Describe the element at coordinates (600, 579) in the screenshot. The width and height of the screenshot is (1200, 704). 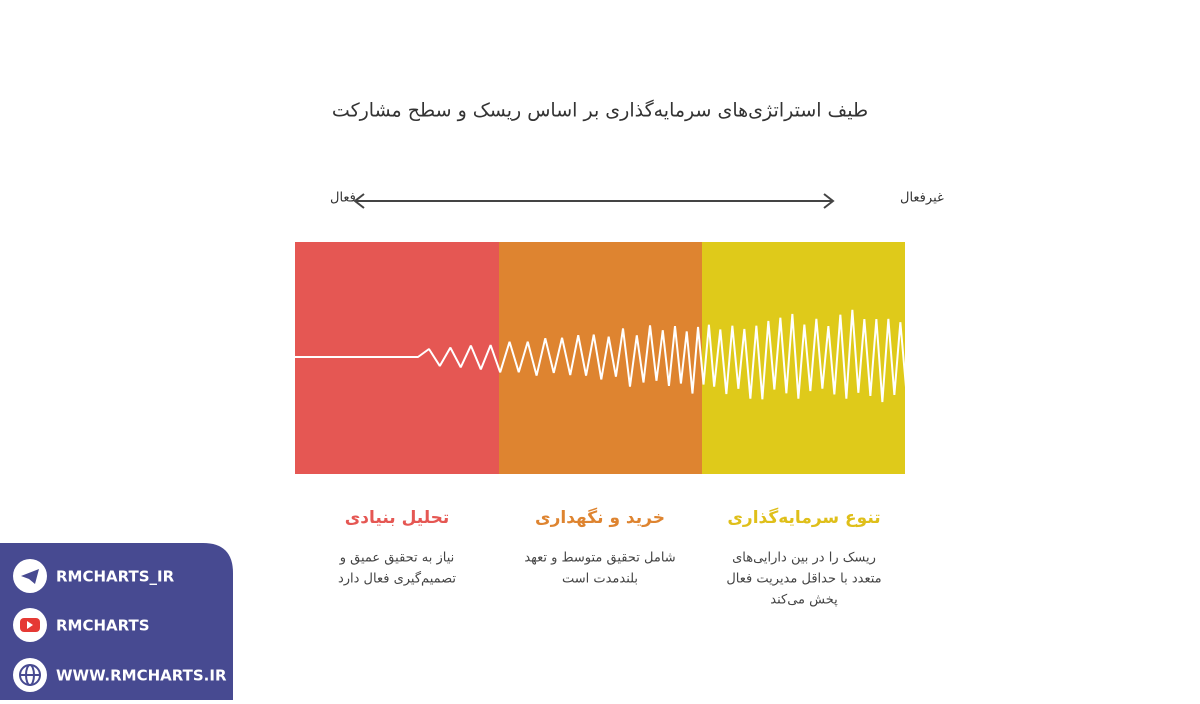
I see `section-description: بلندمدت است` at that location.